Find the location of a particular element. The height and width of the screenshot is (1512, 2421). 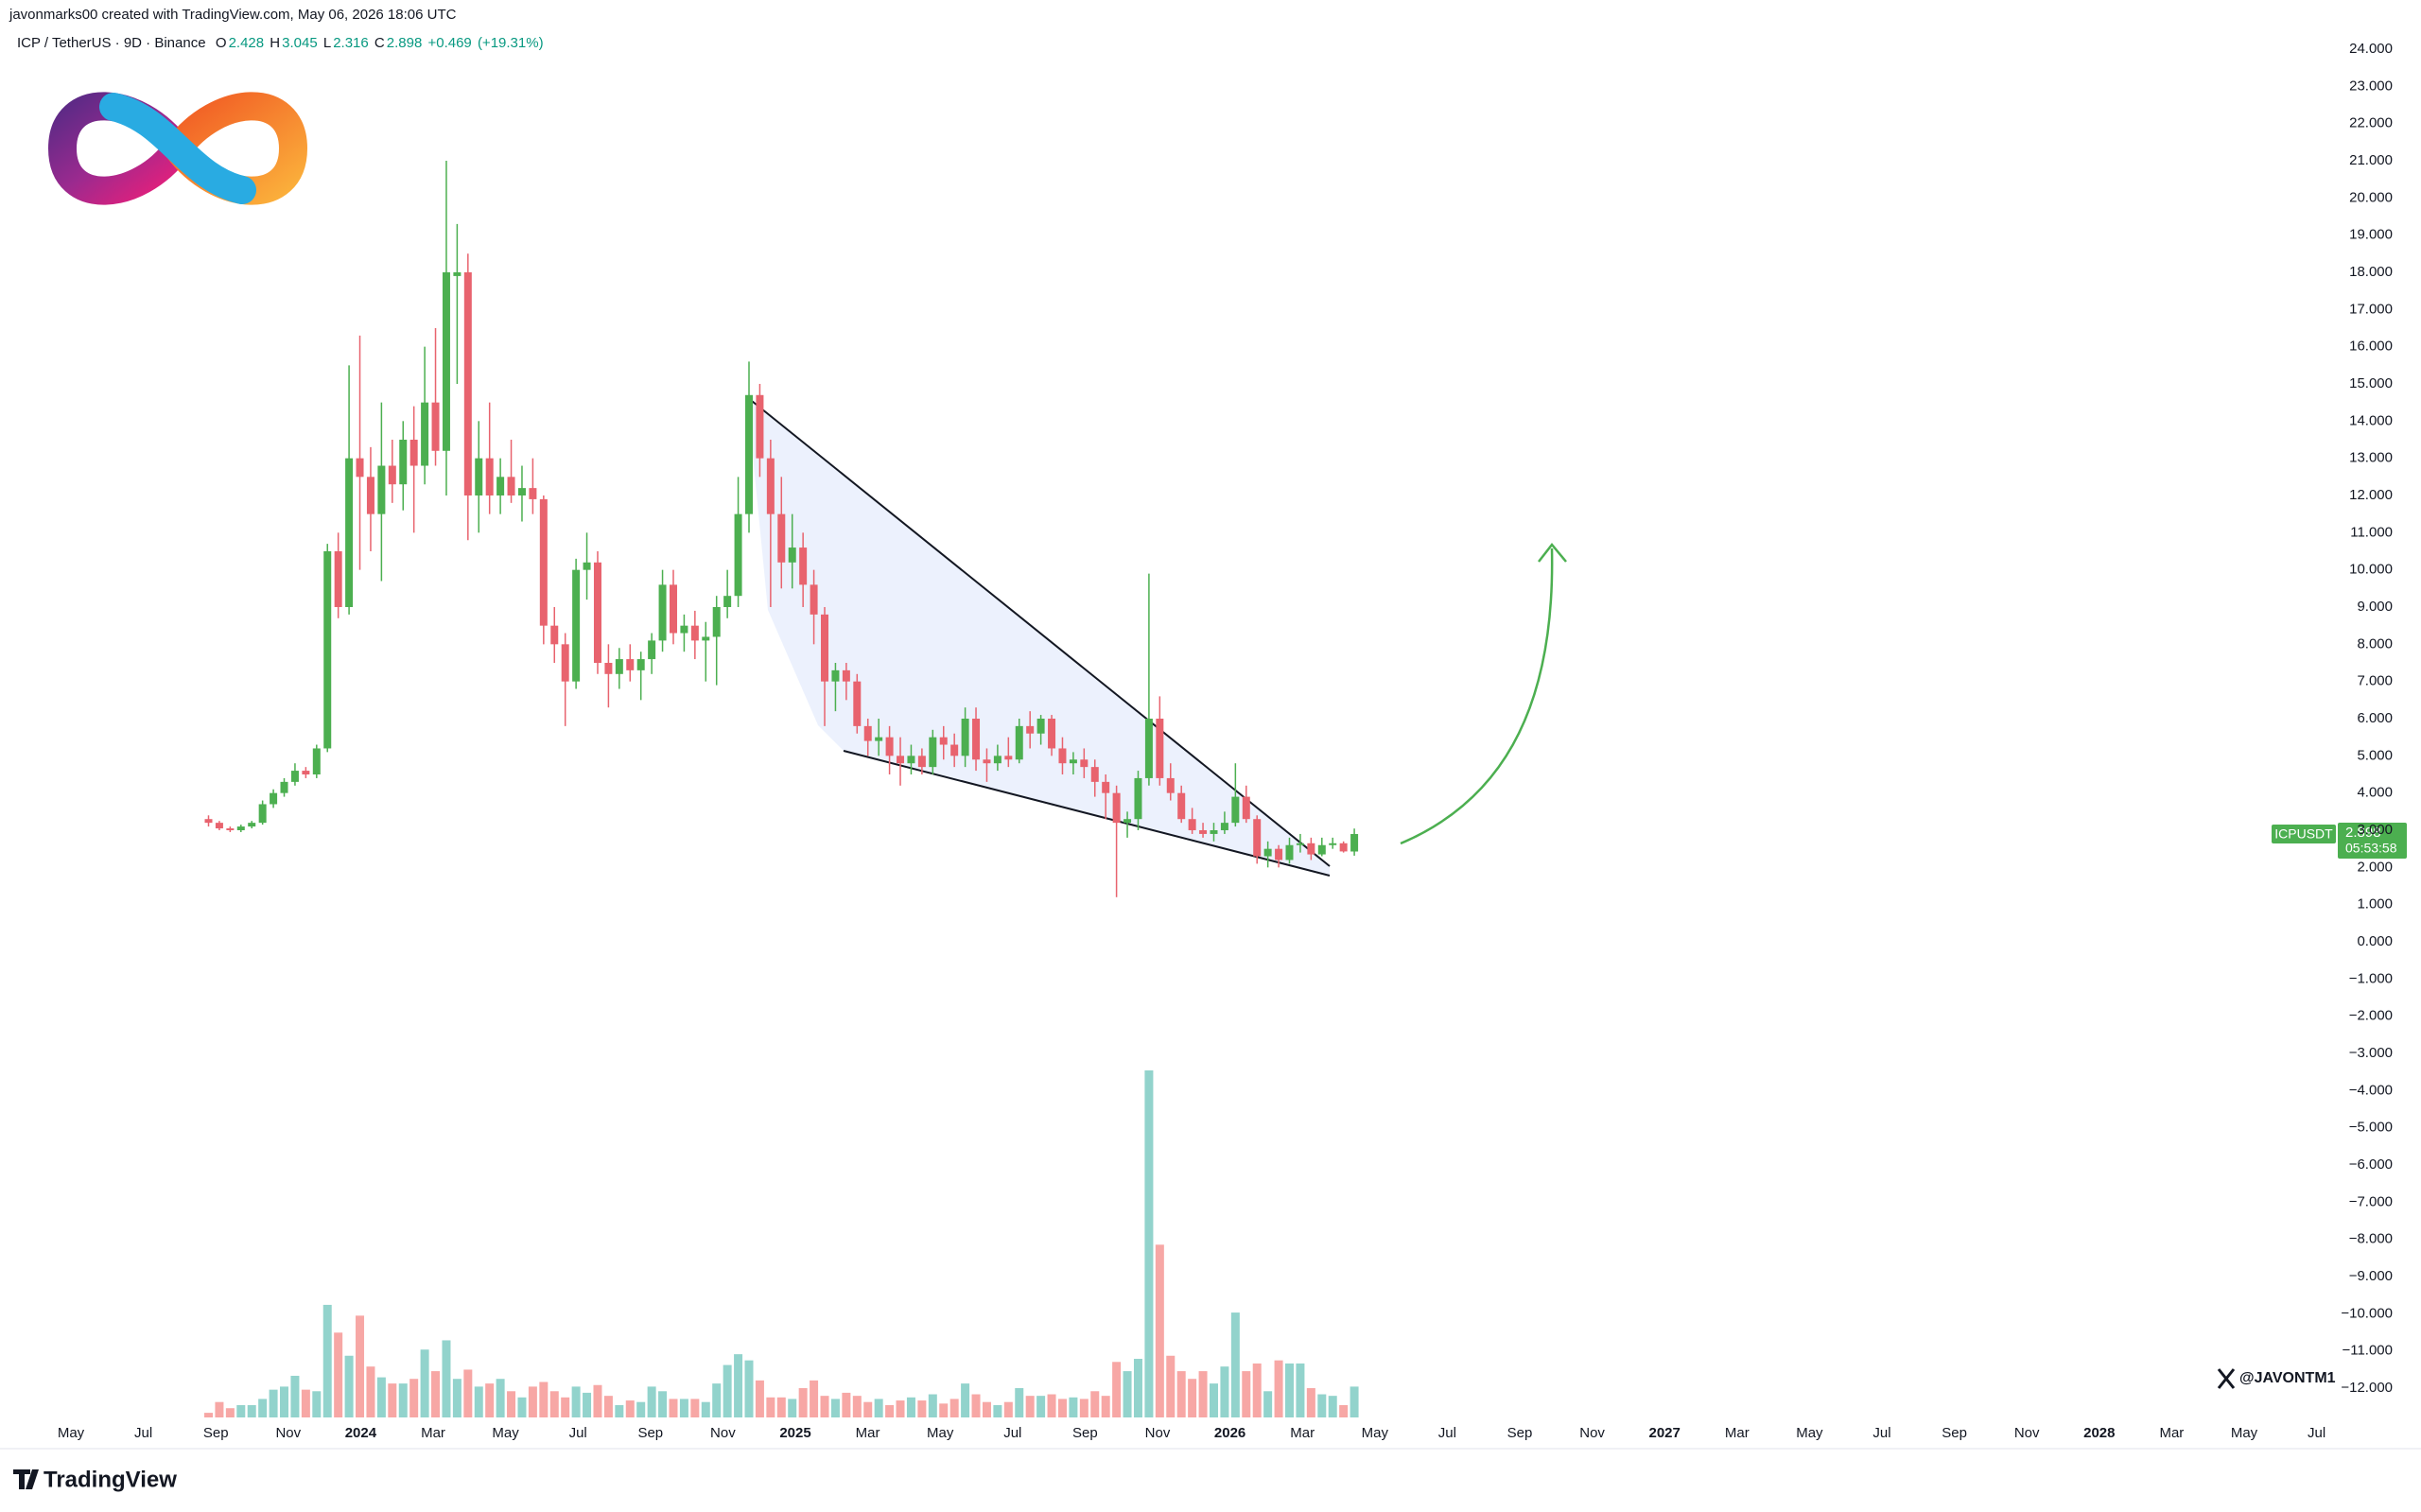

y-tick-label: 4.000 is located at coordinates (2375, 793).